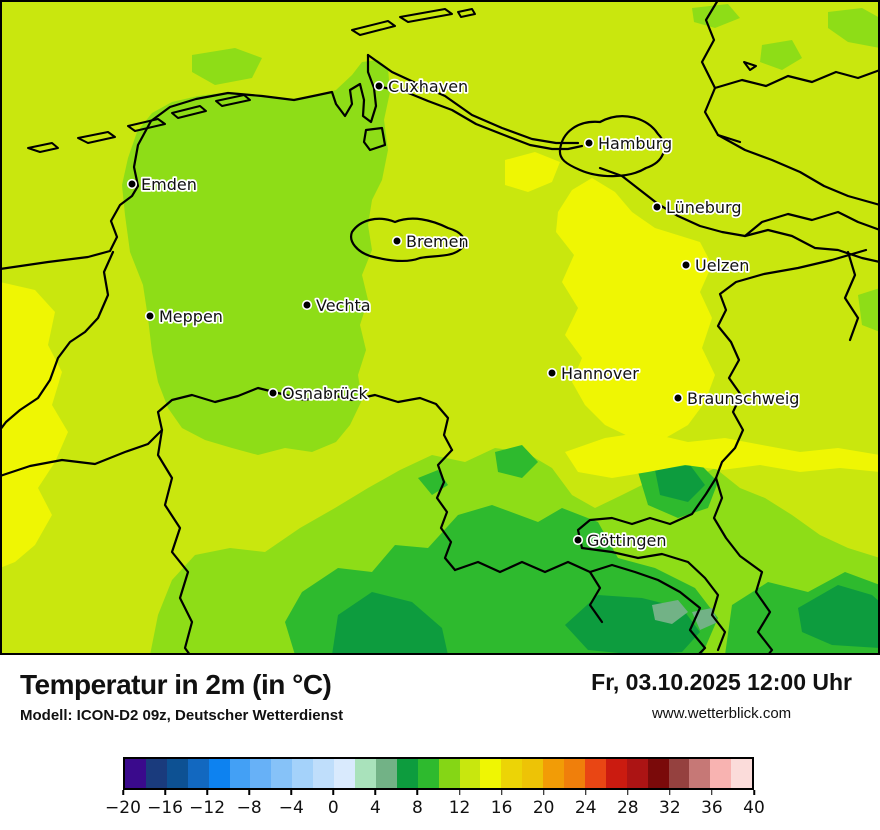 The image size is (880, 830). Describe the element at coordinates (473, 99) in the screenshot. I see `elbe-north-bank` at that location.